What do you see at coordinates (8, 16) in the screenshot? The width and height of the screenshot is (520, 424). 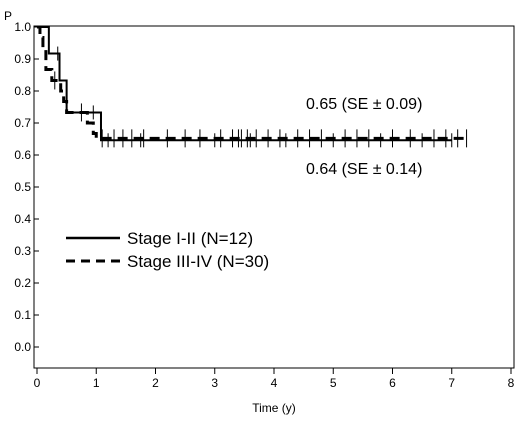 I see `y-axis-label: P` at bounding box center [8, 16].